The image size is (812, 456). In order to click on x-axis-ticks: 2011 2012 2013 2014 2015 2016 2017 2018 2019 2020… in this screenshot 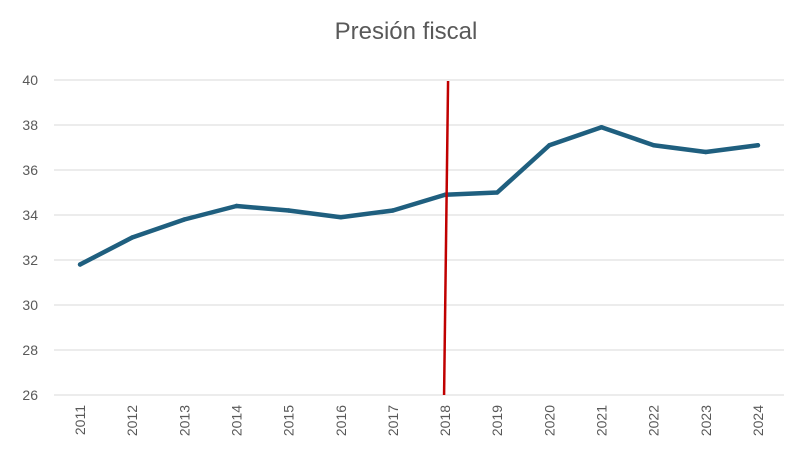, I will do `click(419, 420)`.